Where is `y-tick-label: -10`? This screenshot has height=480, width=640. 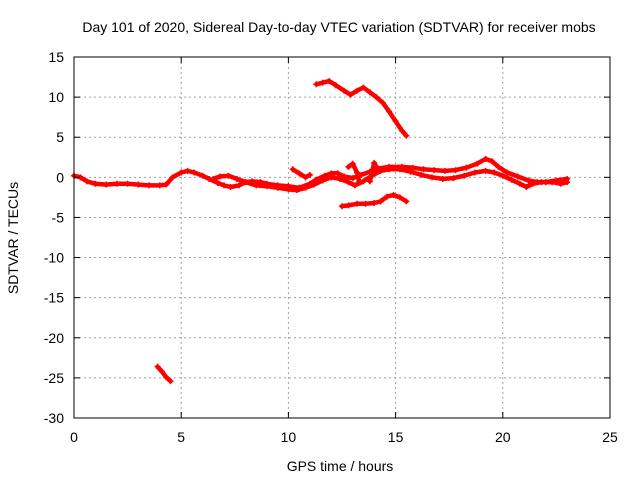
y-tick-label: -10 is located at coordinates (54, 258).